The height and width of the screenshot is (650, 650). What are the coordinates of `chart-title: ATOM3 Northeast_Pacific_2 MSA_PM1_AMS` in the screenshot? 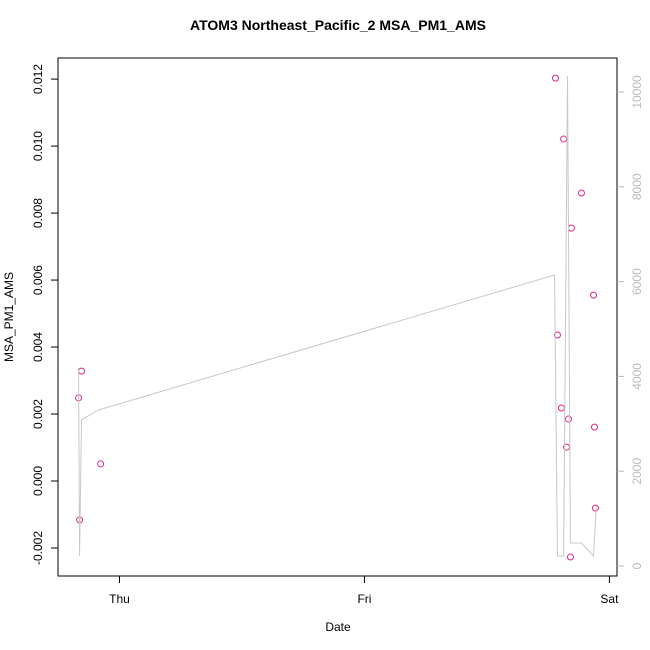 It's located at (338, 25).